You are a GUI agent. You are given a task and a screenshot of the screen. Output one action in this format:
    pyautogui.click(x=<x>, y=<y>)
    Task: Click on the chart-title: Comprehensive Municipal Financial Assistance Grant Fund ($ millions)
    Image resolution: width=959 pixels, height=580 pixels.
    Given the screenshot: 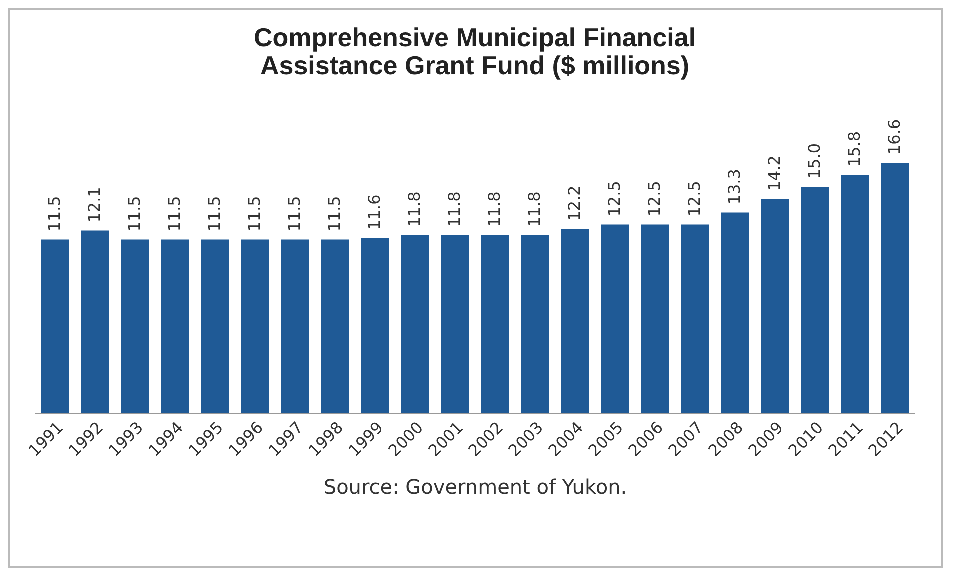 What is the action you would take?
    pyautogui.click(x=475, y=51)
    